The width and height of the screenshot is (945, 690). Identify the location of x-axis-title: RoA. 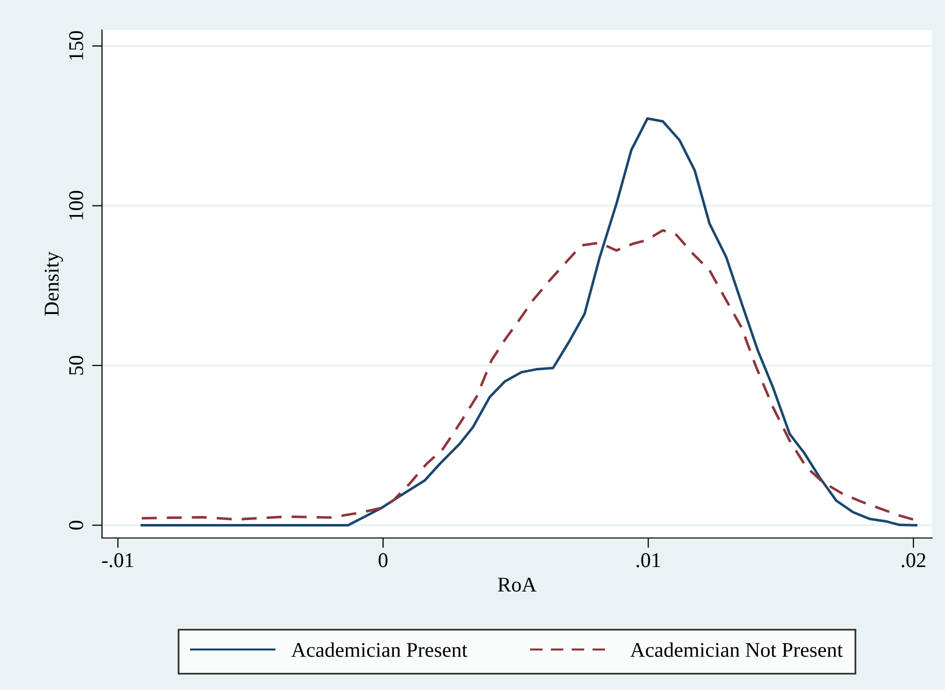
(517, 585).